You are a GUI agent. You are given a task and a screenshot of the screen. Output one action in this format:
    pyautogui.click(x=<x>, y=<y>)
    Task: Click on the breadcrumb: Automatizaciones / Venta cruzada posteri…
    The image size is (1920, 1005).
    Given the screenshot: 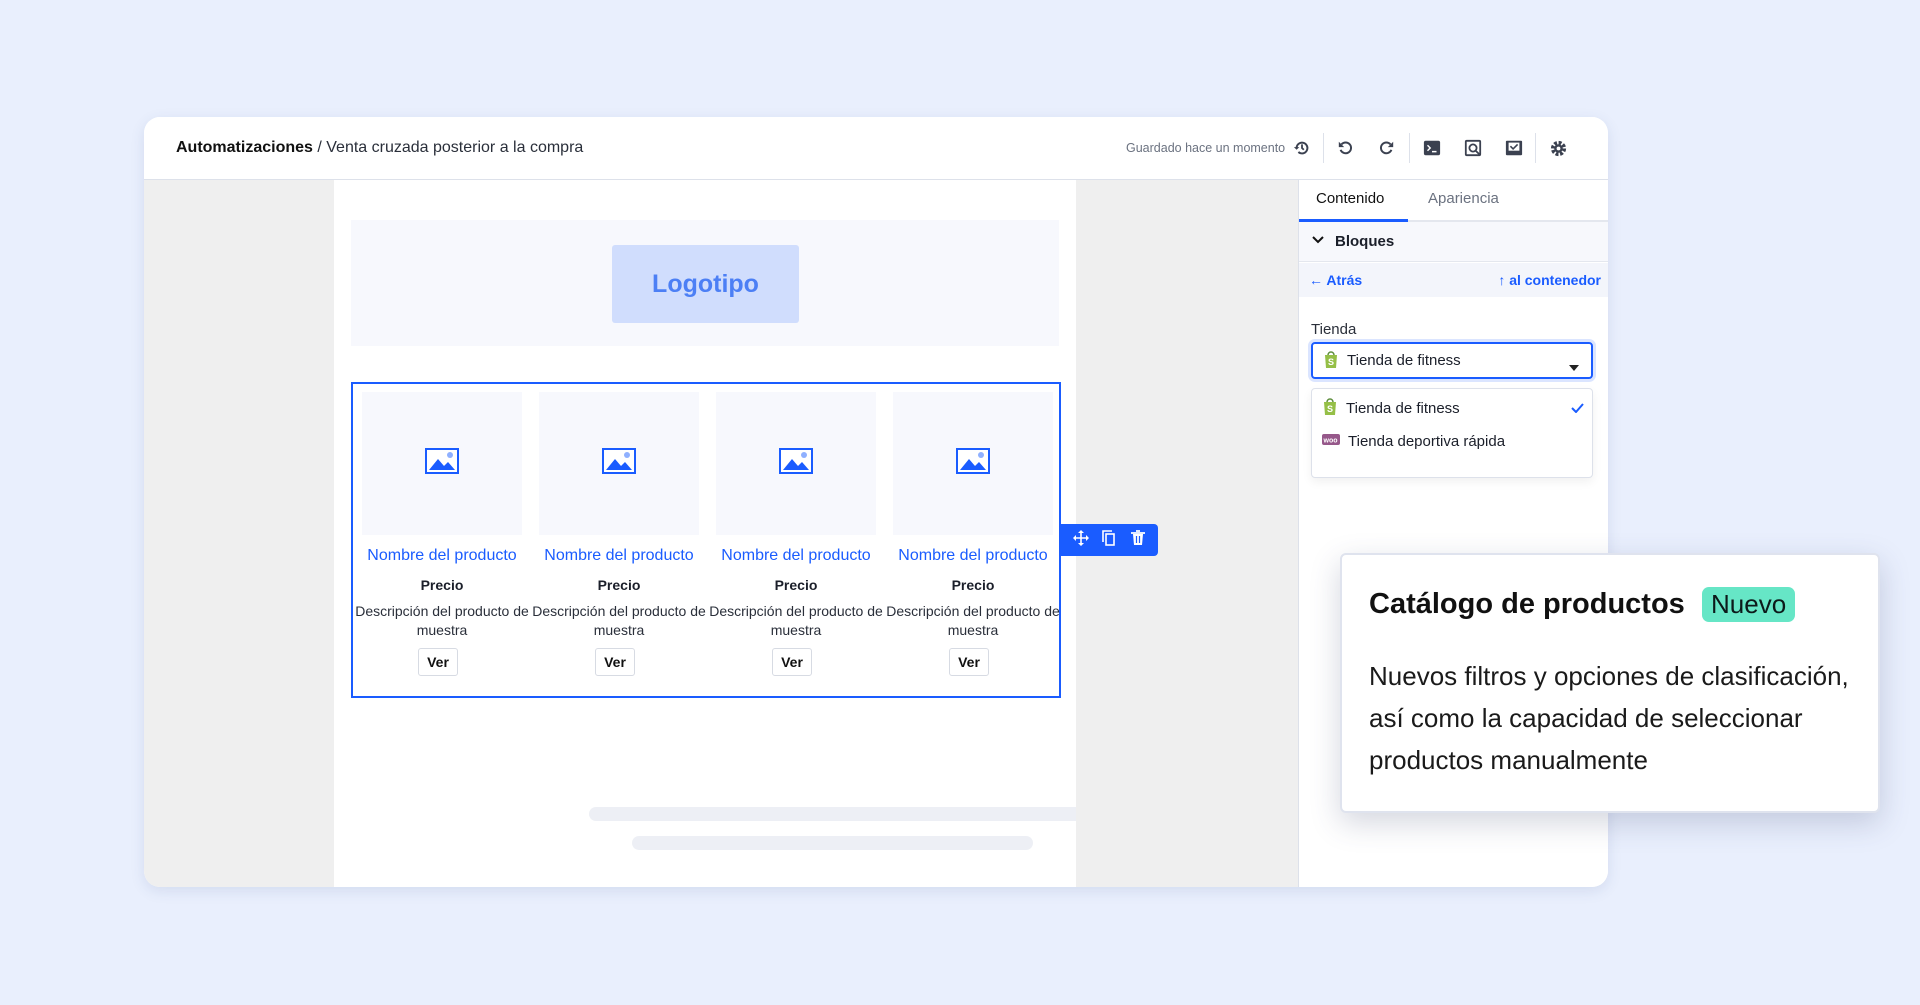 What is the action you would take?
    pyautogui.click(x=379, y=148)
    